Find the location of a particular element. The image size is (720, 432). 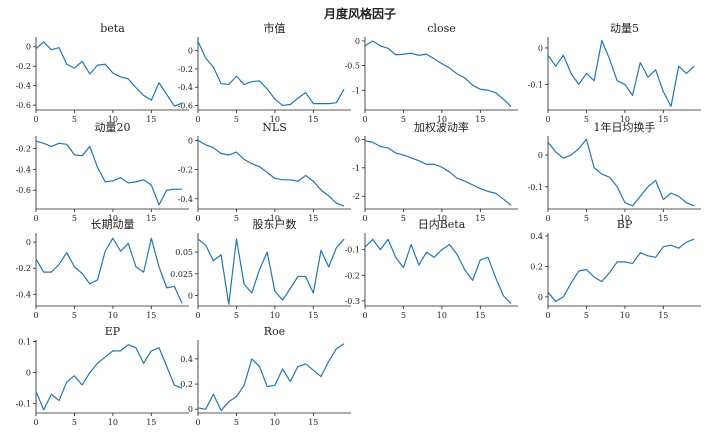

subplot-title: beta is located at coordinates (112, 28).